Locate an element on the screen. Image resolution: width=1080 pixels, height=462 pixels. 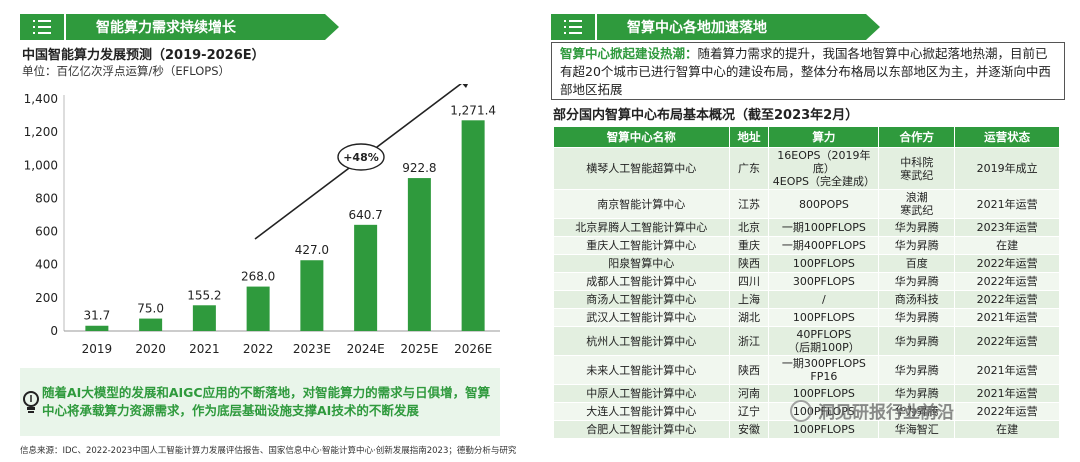
table-cell: 一期100PFLOPS is located at coordinates (824, 227).